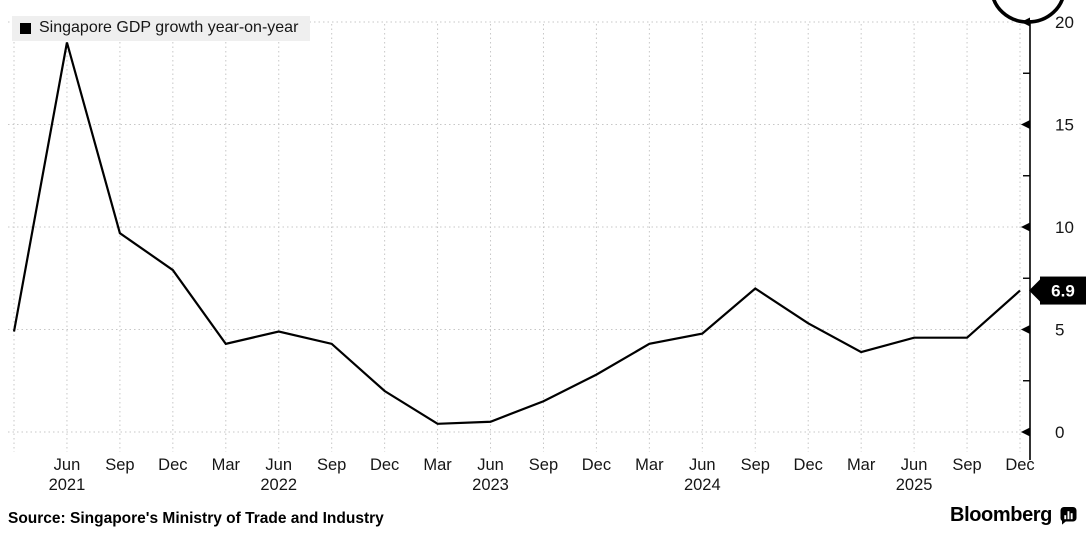 The height and width of the screenshot is (542, 1088). Describe the element at coordinates (702, 485) in the screenshot. I see `year-label: 2024` at that location.